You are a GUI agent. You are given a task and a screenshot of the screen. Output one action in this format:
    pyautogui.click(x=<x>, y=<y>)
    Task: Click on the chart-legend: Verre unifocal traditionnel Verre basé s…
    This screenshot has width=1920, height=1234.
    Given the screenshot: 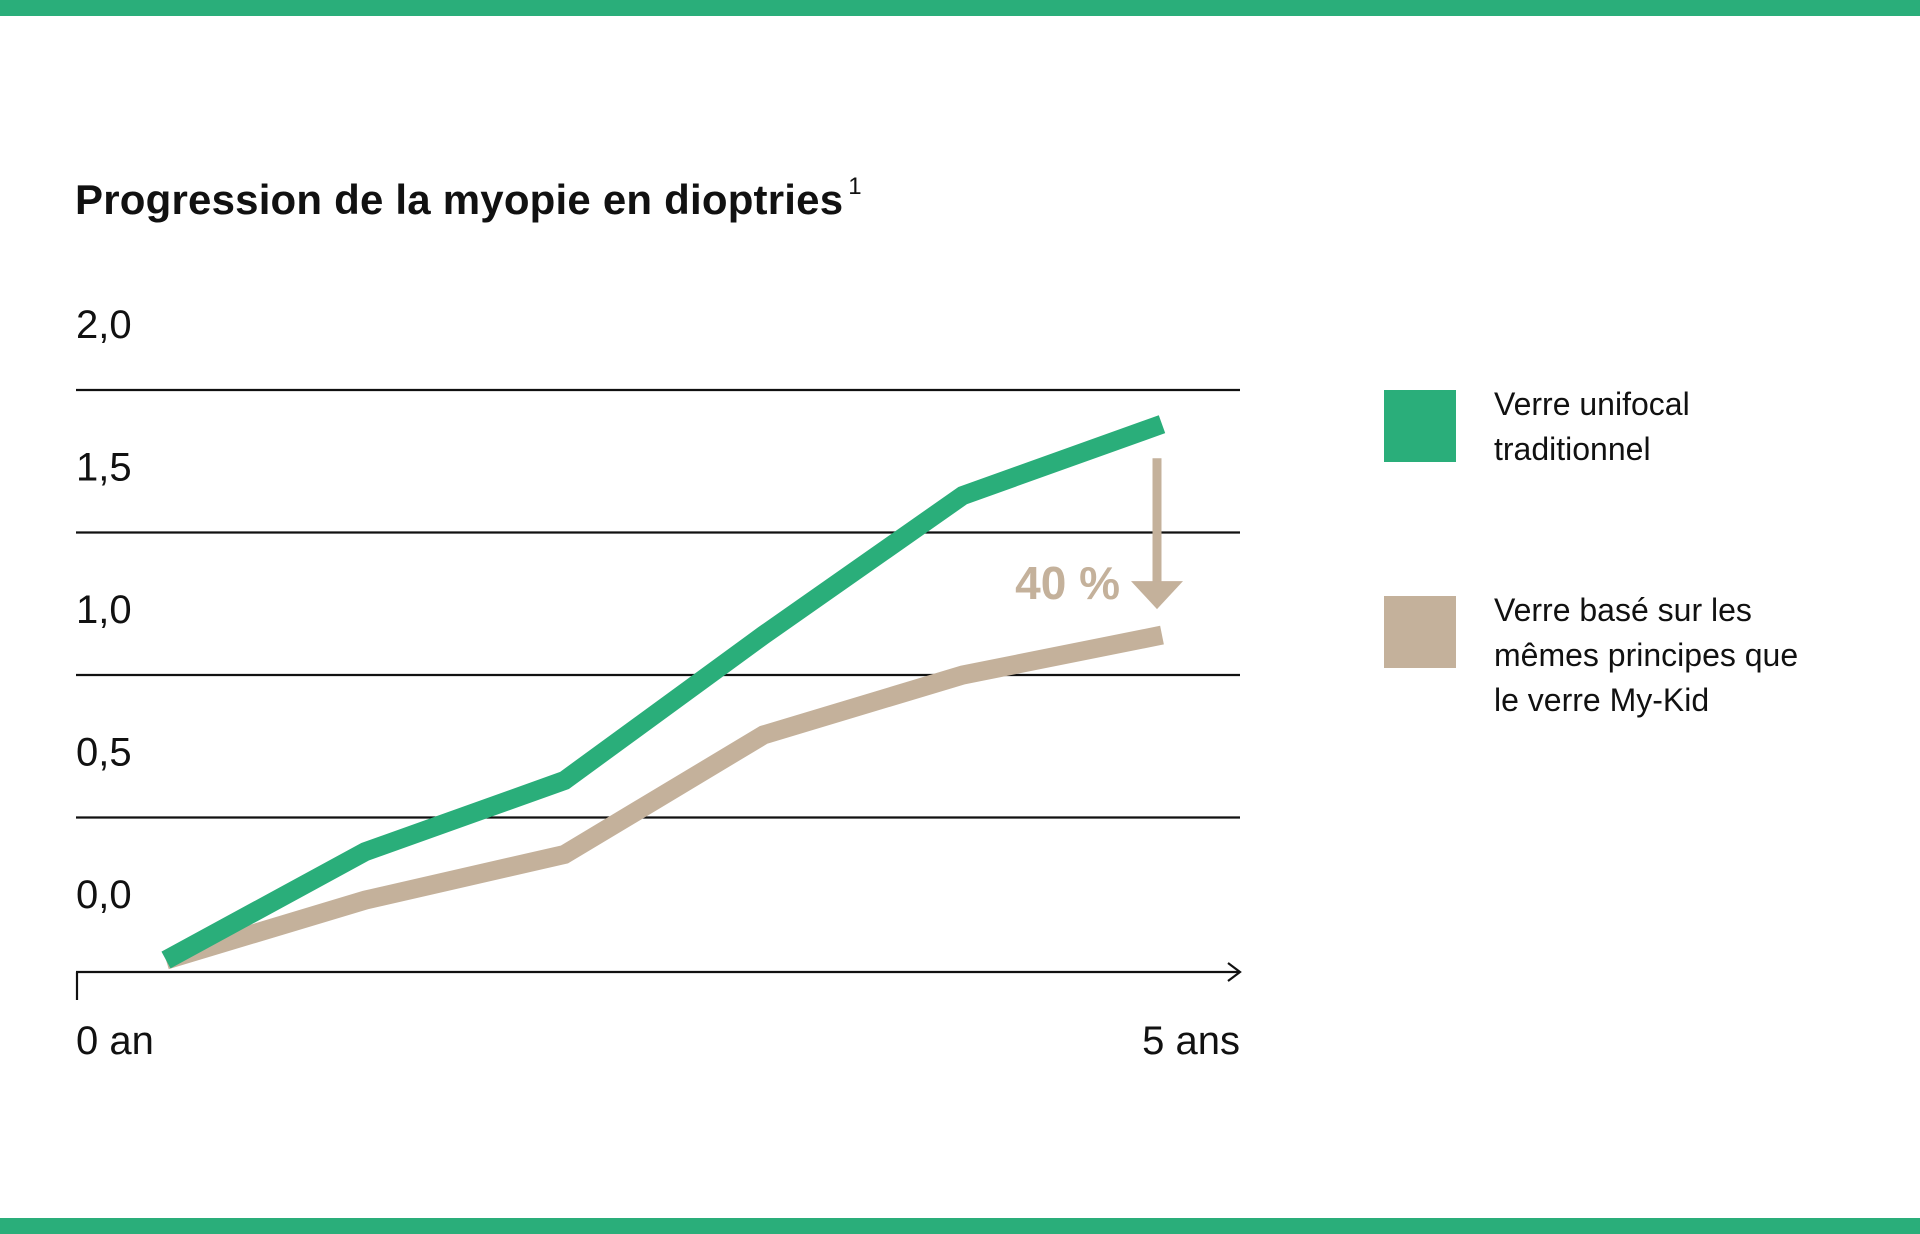 What is the action you would take?
    pyautogui.click(x=1594, y=594)
    